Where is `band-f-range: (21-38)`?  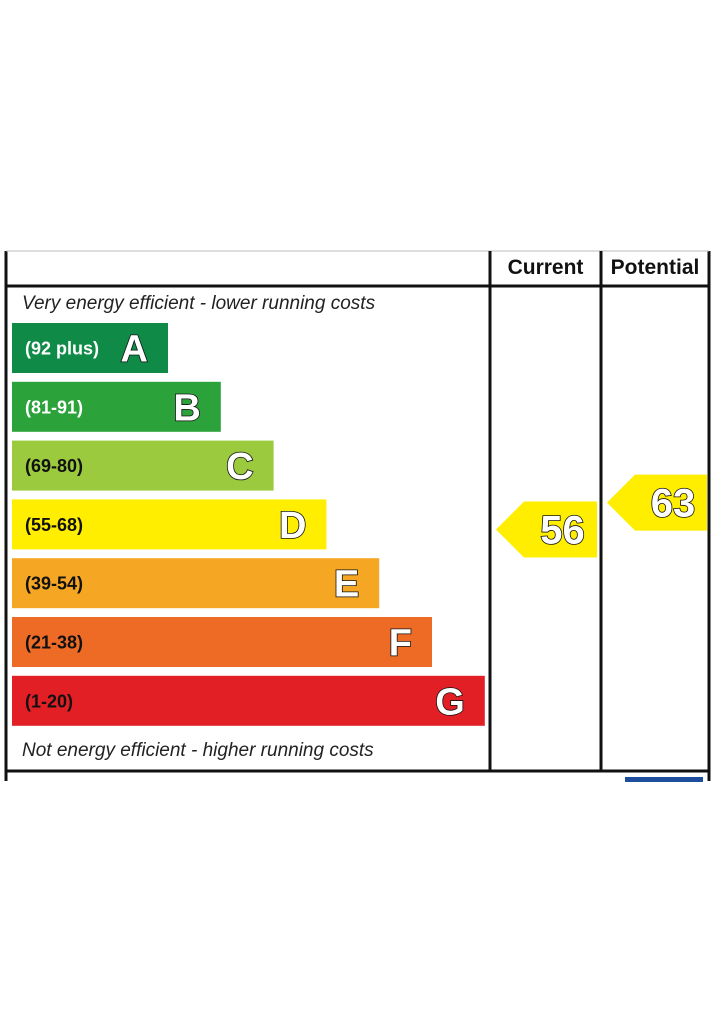 band-f-range: (21-38) is located at coordinates (54, 643).